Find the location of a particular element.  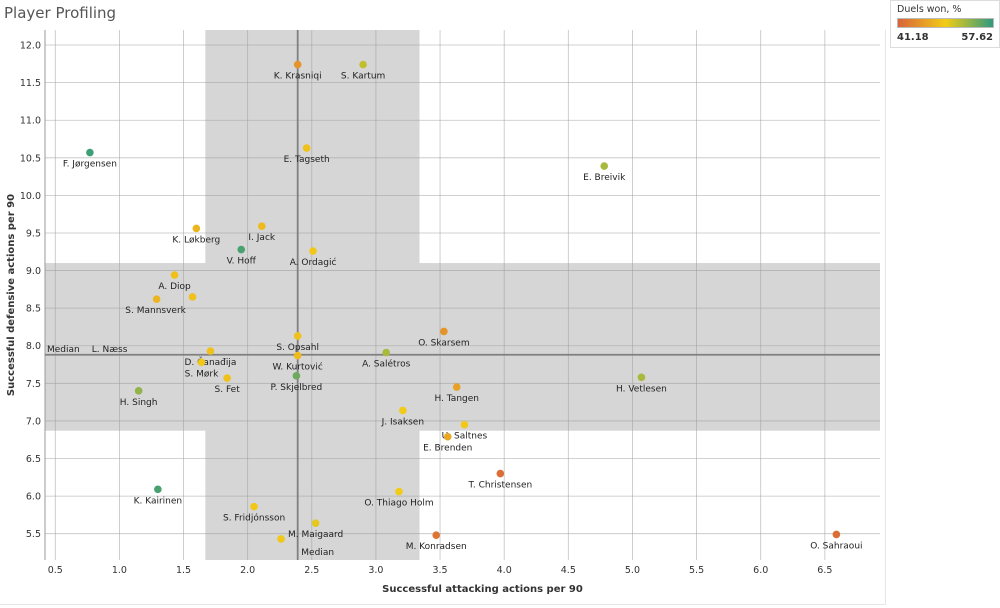

point-label: S. Mannsverk is located at coordinates (155, 311).